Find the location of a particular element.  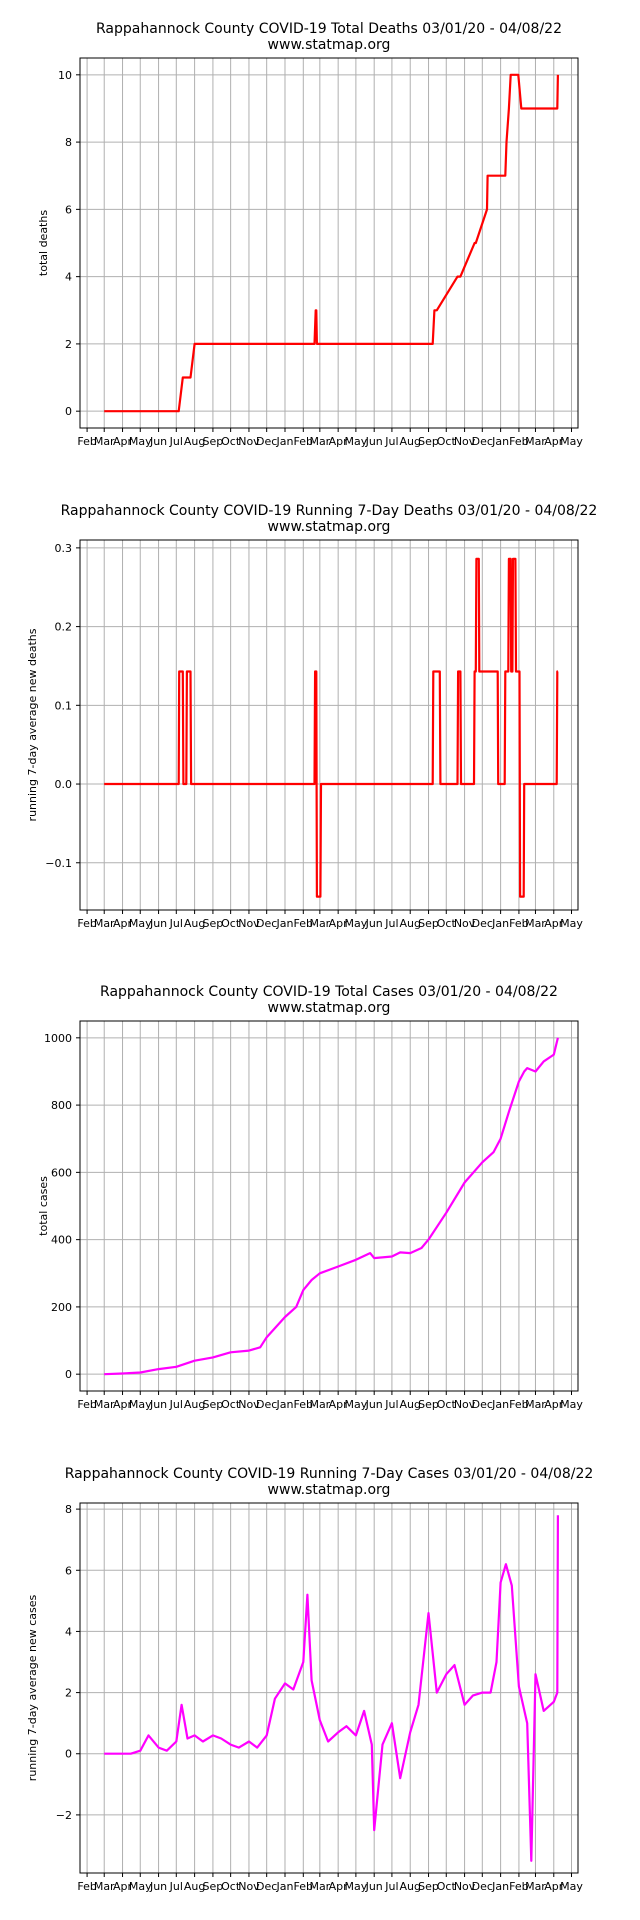

y-tick-label: −2 is located at coordinates (64, 1815).